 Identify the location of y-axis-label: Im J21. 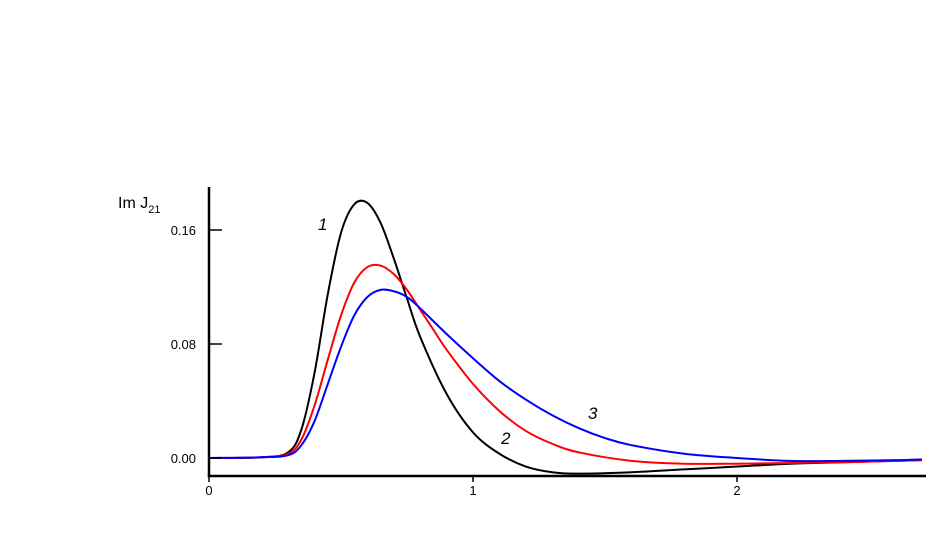
(139, 205).